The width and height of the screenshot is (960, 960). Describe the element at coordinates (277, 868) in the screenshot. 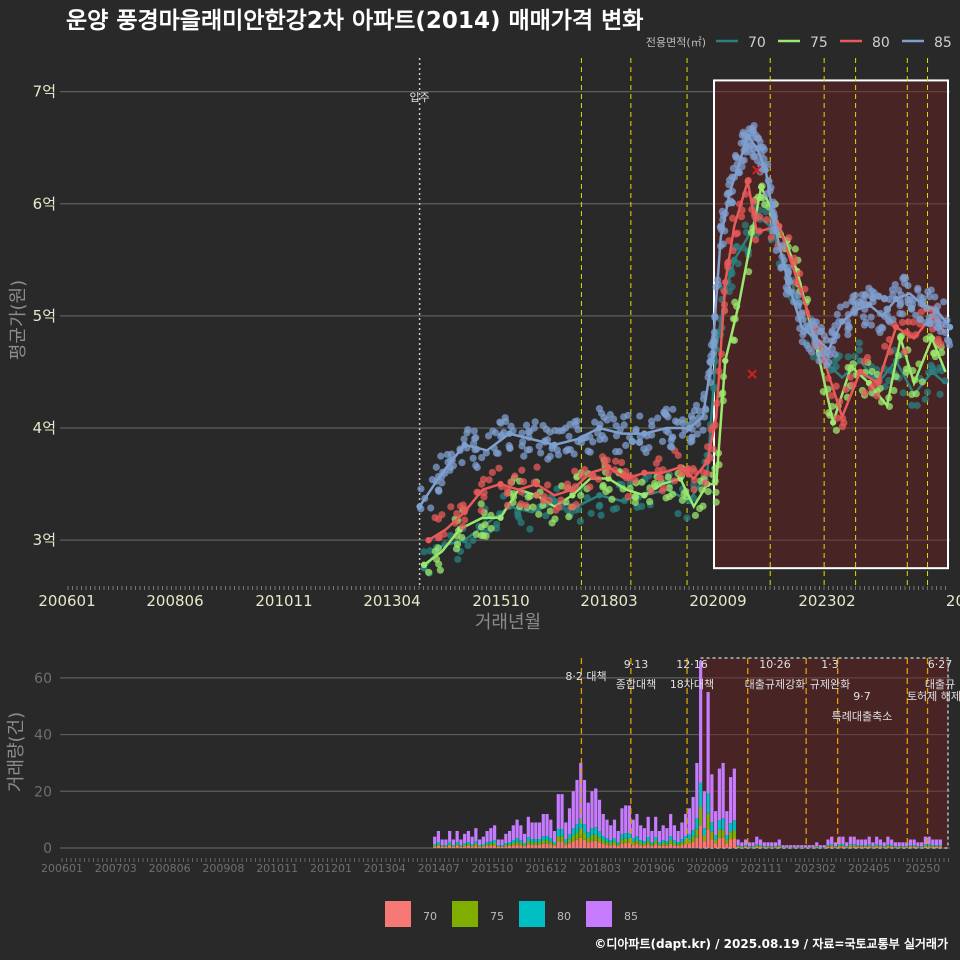

I see `bar-x-tick-label: 201011` at that location.